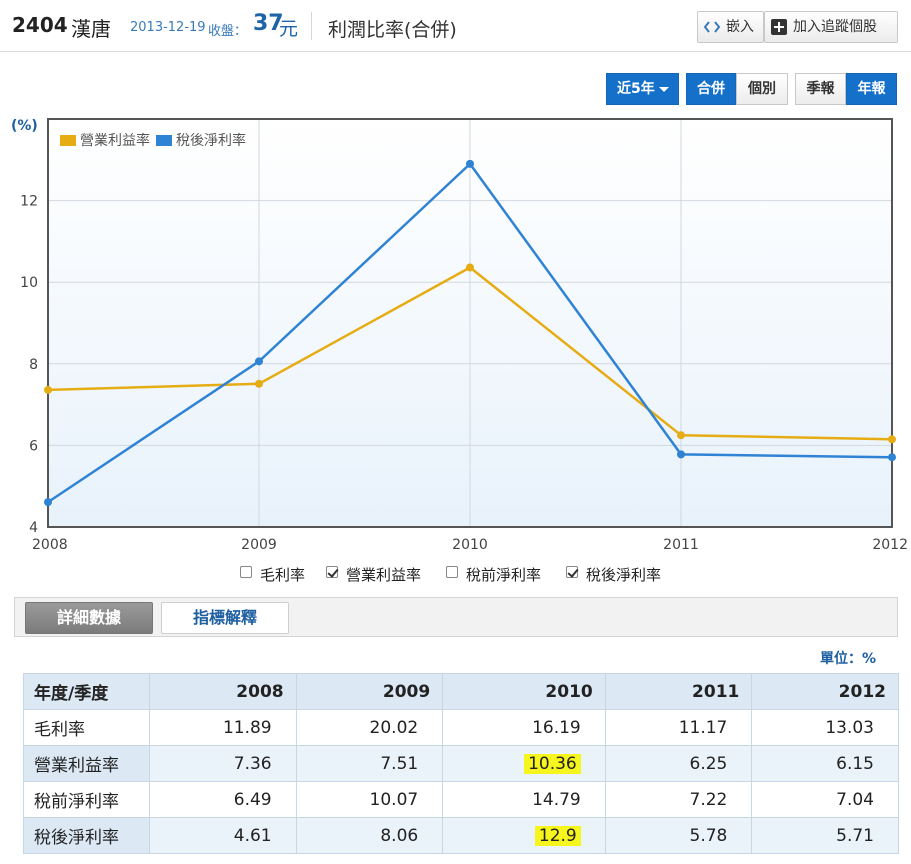  What do you see at coordinates (624, 575) in the screenshot?
I see `checkbox-label: 稅後淨利率` at bounding box center [624, 575].